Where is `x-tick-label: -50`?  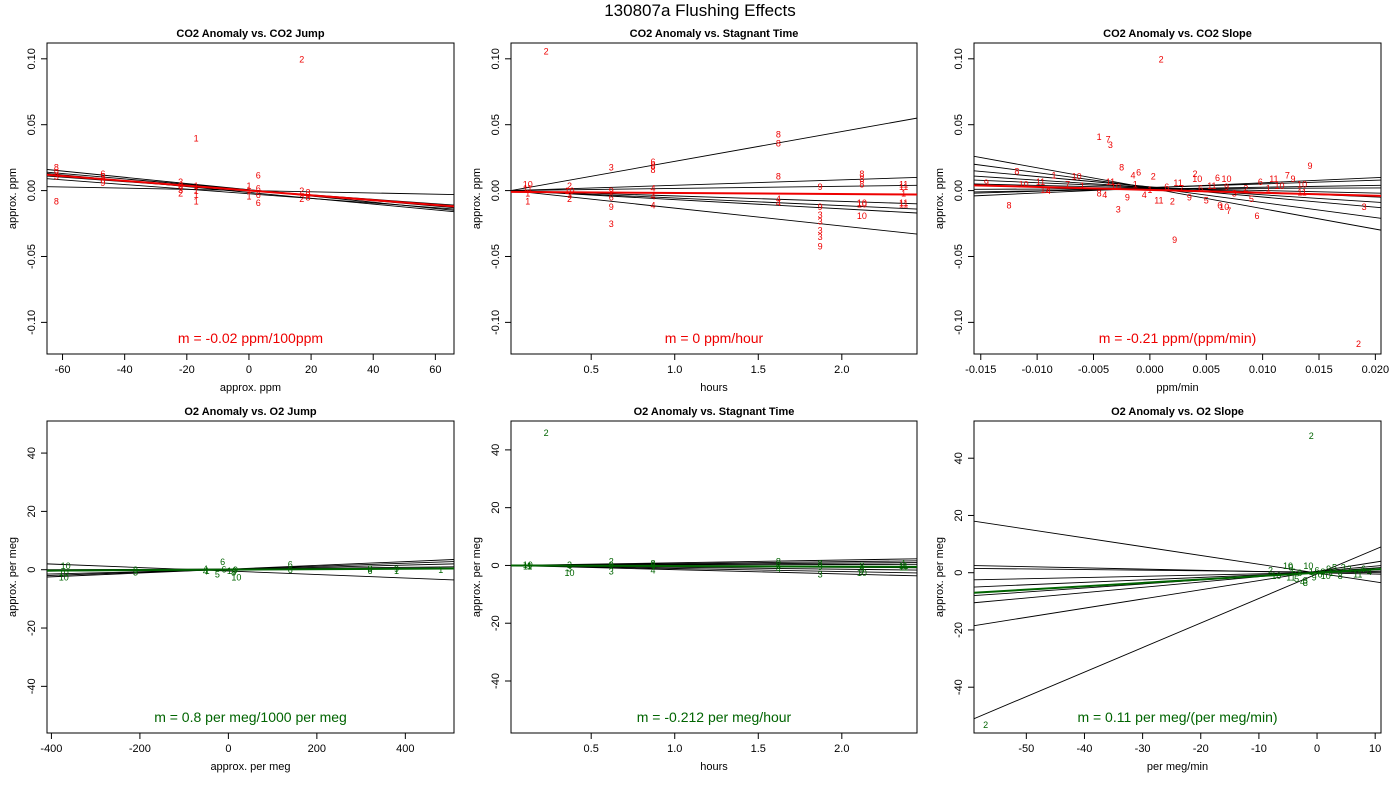 x-tick-label: -50 is located at coordinates (1026, 749).